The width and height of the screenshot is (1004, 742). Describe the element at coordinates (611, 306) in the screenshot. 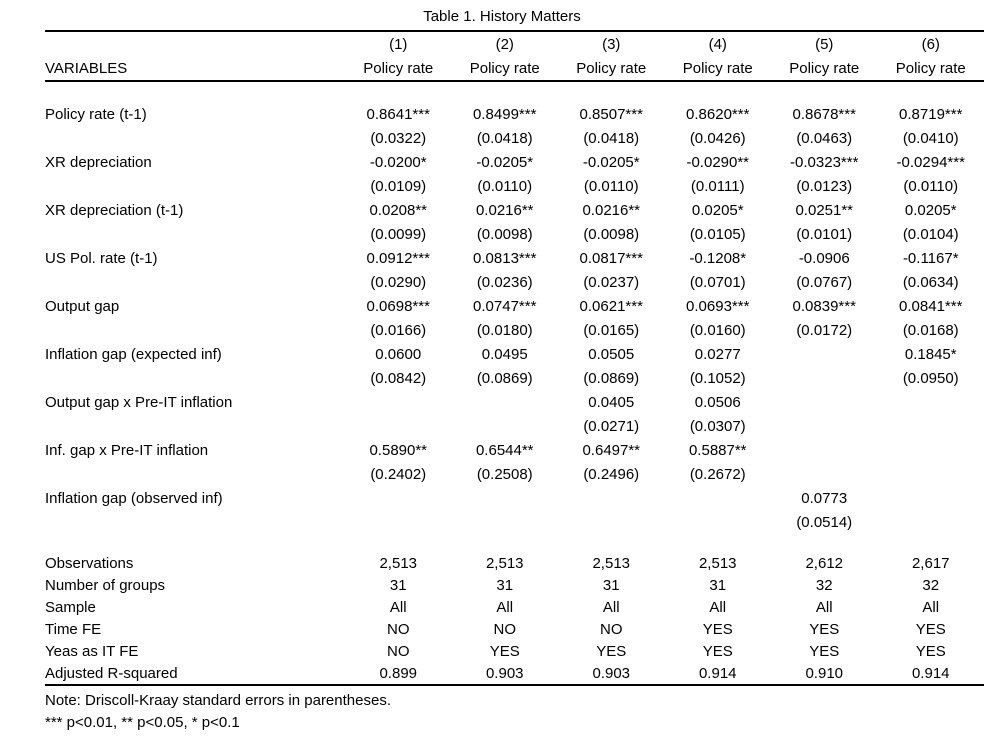

I see `coefficient-row-value: 0.0621***` at that location.